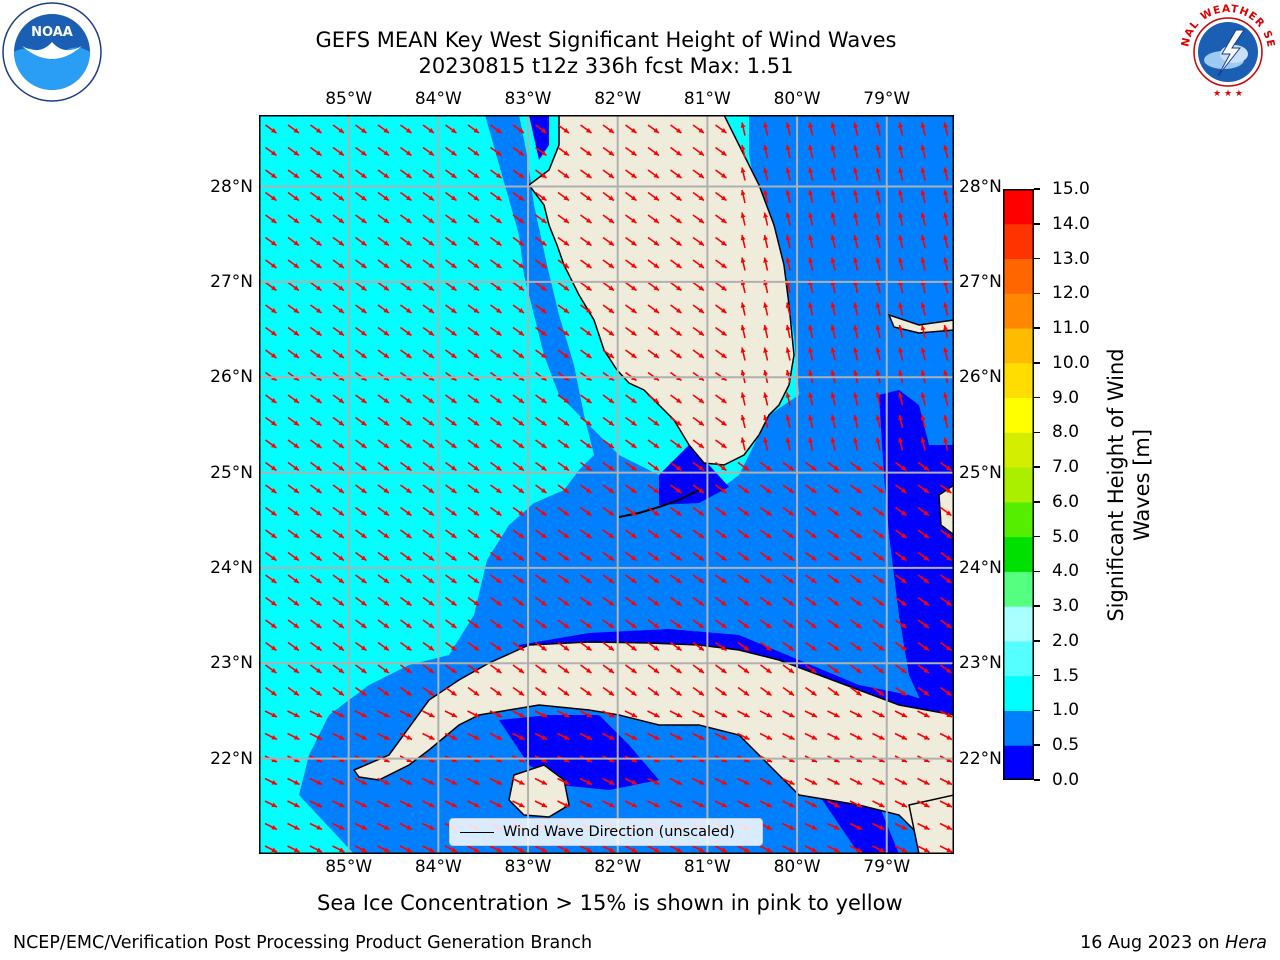  What do you see at coordinates (231, 281) in the screenshot?
I see `lat-label-left: 27°N` at bounding box center [231, 281].